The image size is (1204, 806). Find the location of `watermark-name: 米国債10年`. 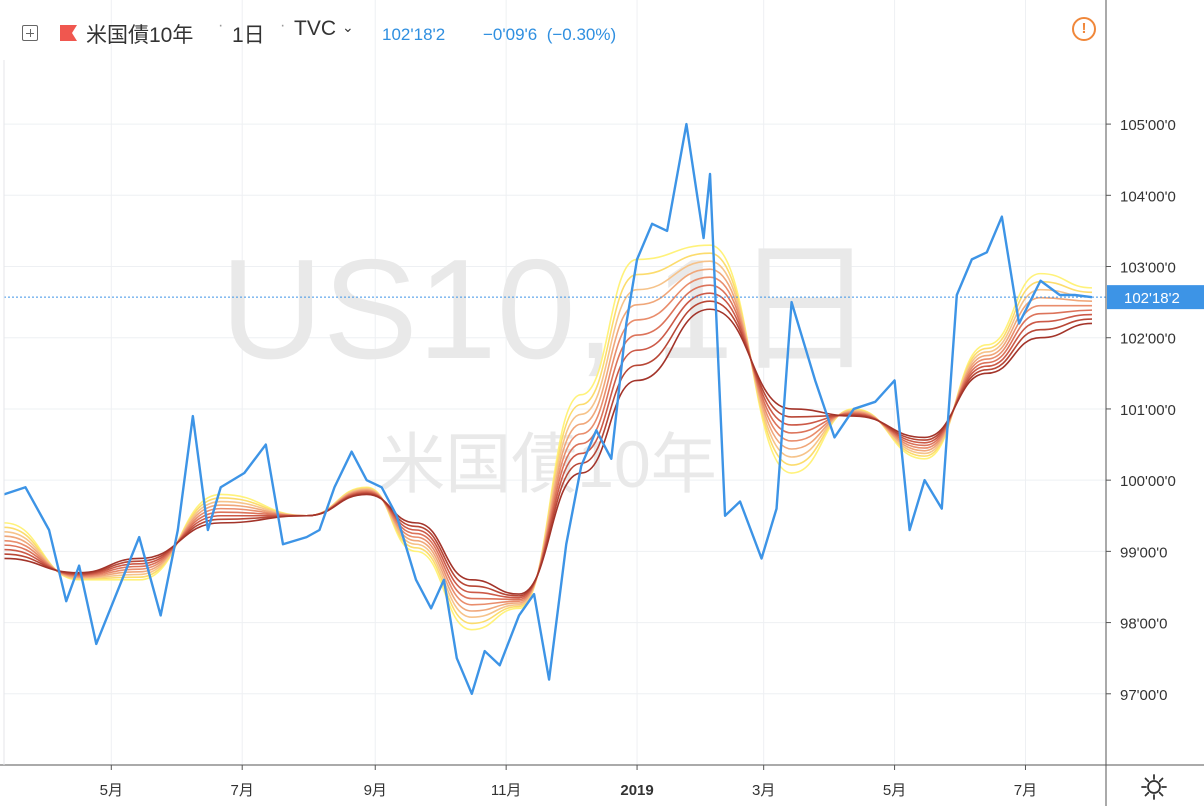

watermark-name: 米国債10年 is located at coordinates (547, 464).